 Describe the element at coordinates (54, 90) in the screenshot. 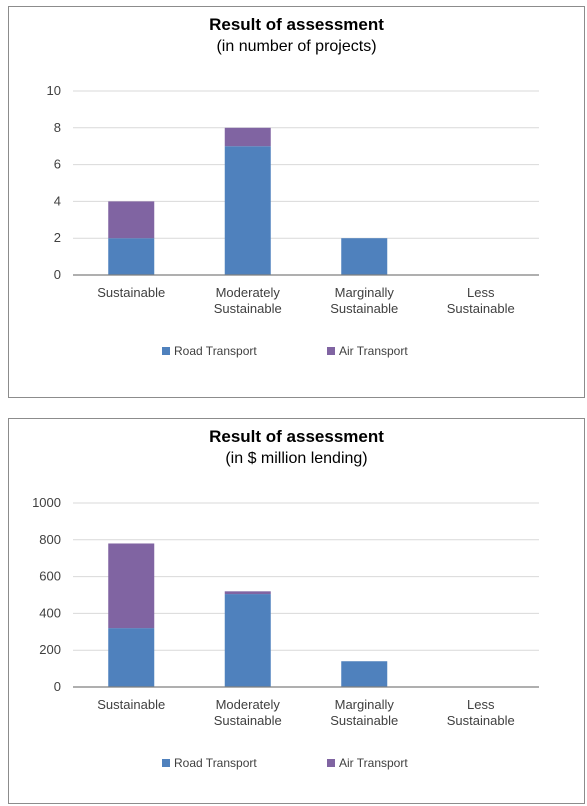

I see `y-tick-label: 10` at that location.